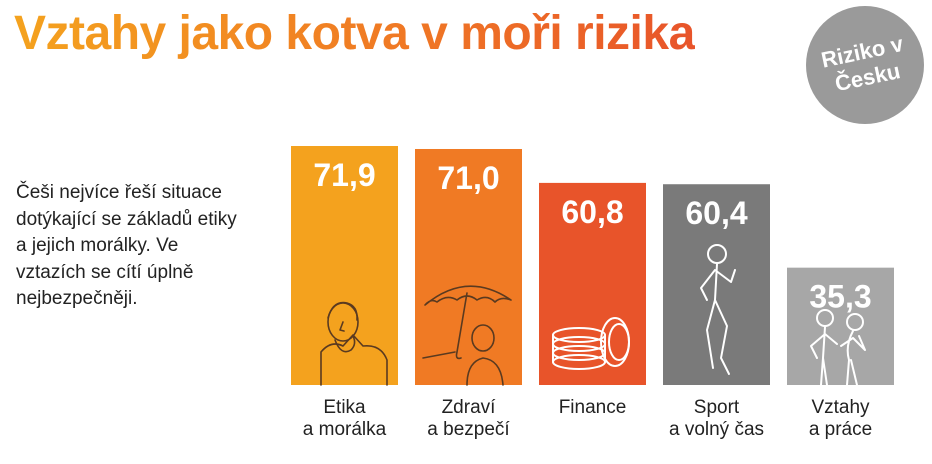  Describe the element at coordinates (354, 34) in the screenshot. I see `page-title: Vztahy jako kotva v moři rizika` at that location.